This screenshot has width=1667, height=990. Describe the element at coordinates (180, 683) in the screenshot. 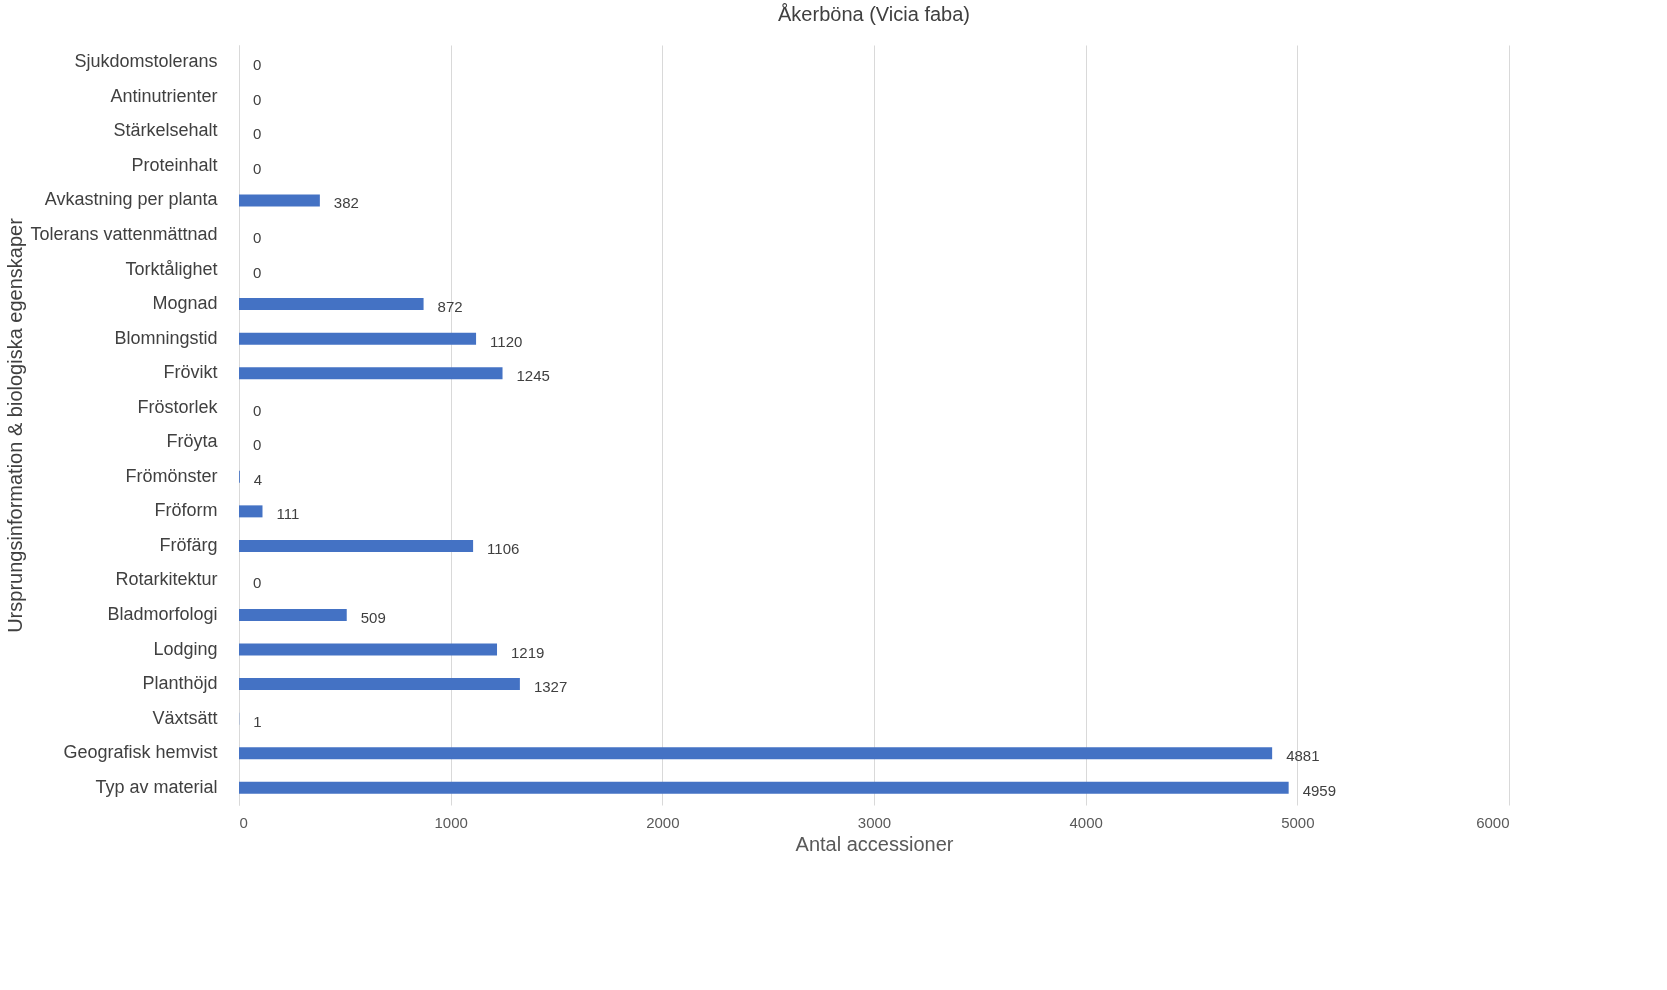

I see `y-tick-label: Planthöjd` at that location.